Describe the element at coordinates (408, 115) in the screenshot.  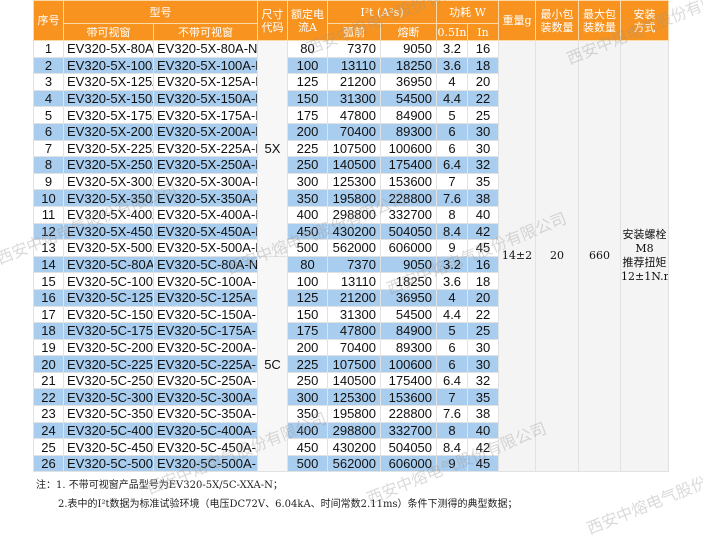
I see `clearing-i2t: 84900` at that location.